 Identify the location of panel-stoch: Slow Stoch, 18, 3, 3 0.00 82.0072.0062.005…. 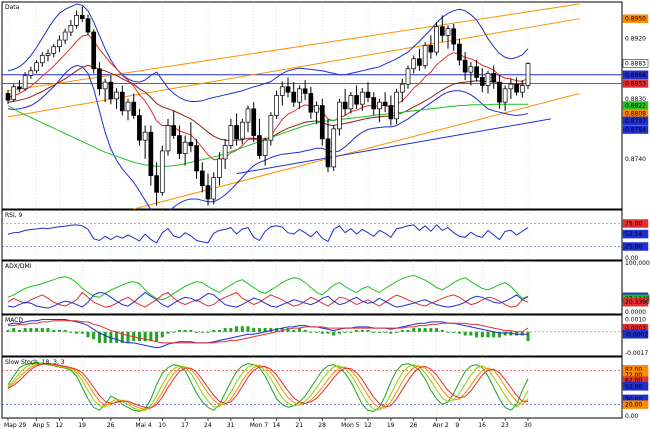
(325, 388).